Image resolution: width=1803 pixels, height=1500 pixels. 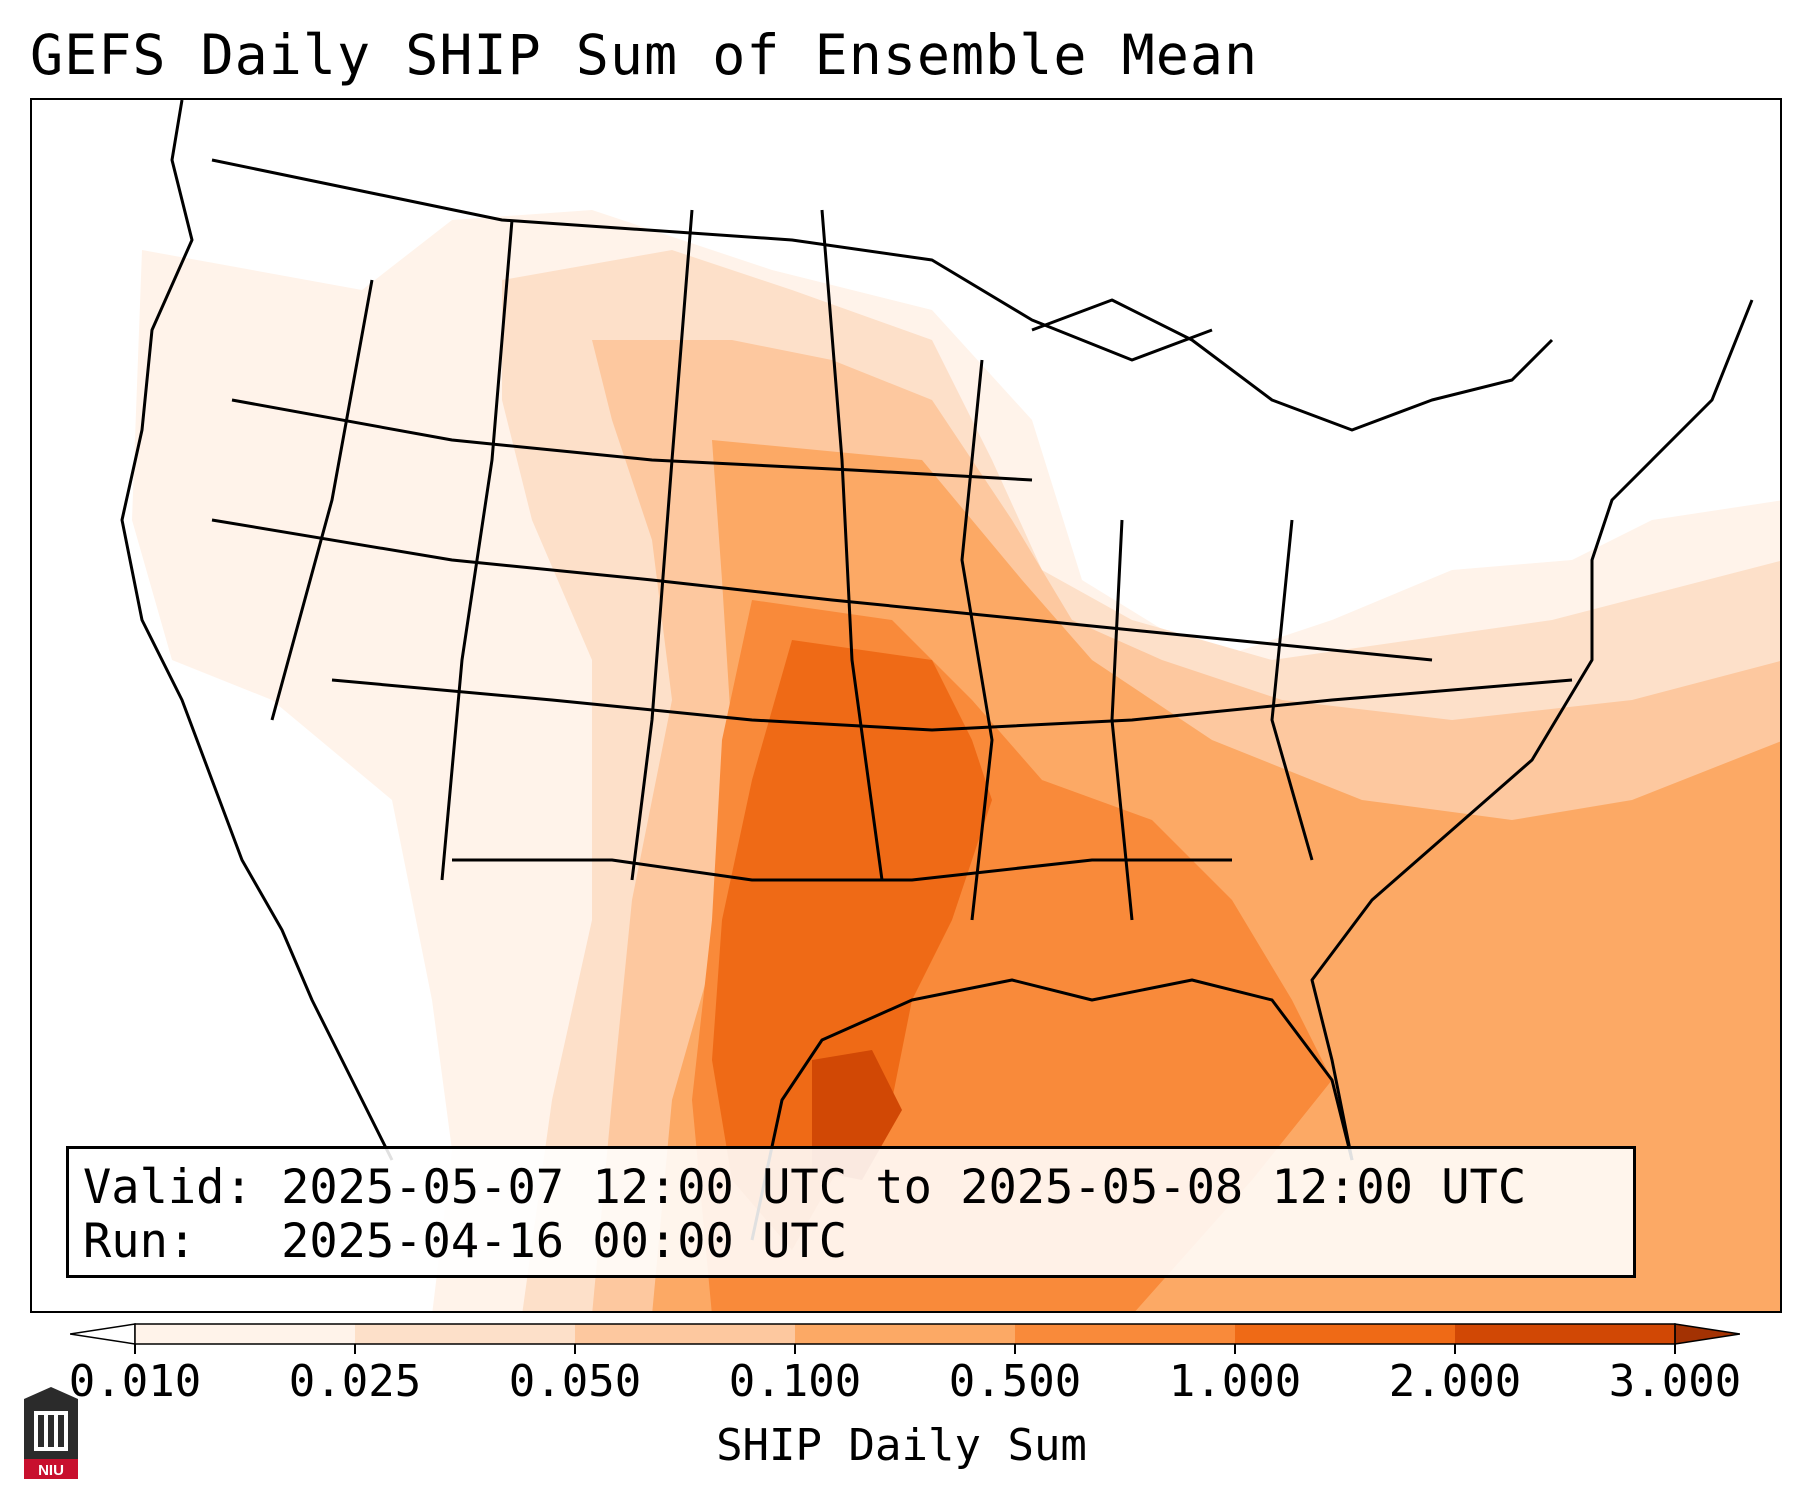 What do you see at coordinates (322, 500) in the screenshot?
I see `state-line-v1` at bounding box center [322, 500].